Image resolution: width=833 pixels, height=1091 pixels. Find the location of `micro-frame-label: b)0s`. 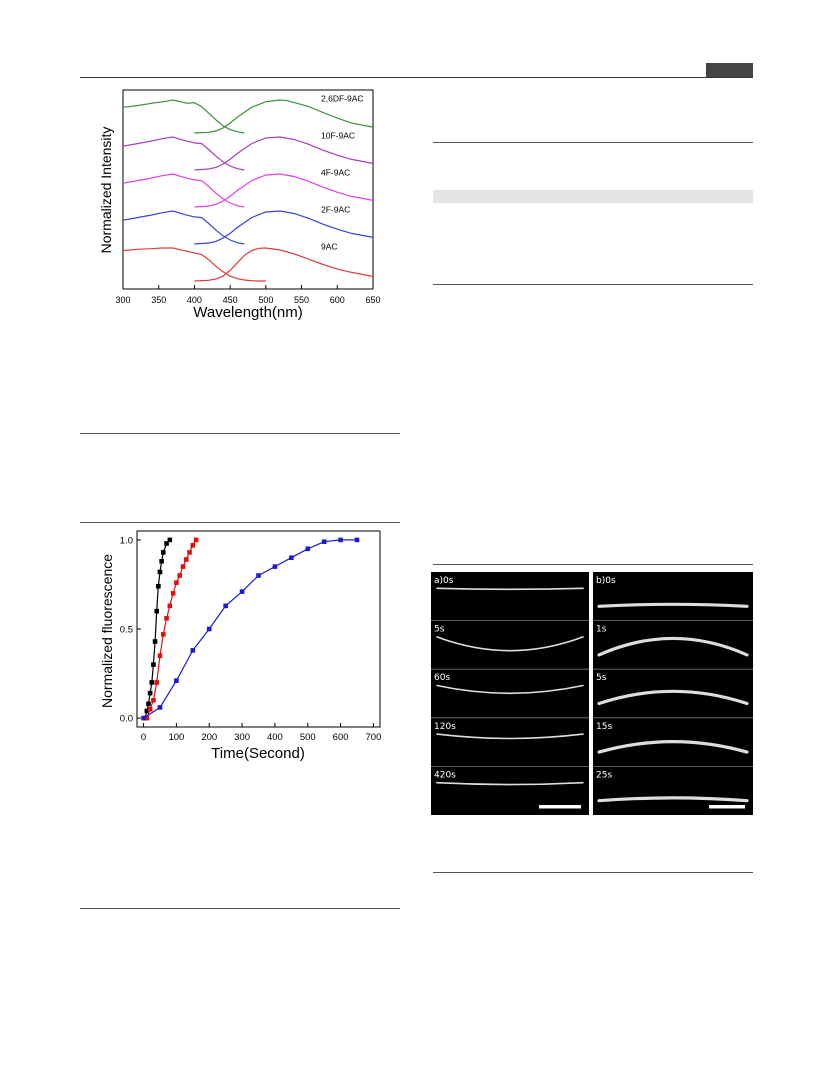

micro-frame-label: b)0s is located at coordinates (606, 581).